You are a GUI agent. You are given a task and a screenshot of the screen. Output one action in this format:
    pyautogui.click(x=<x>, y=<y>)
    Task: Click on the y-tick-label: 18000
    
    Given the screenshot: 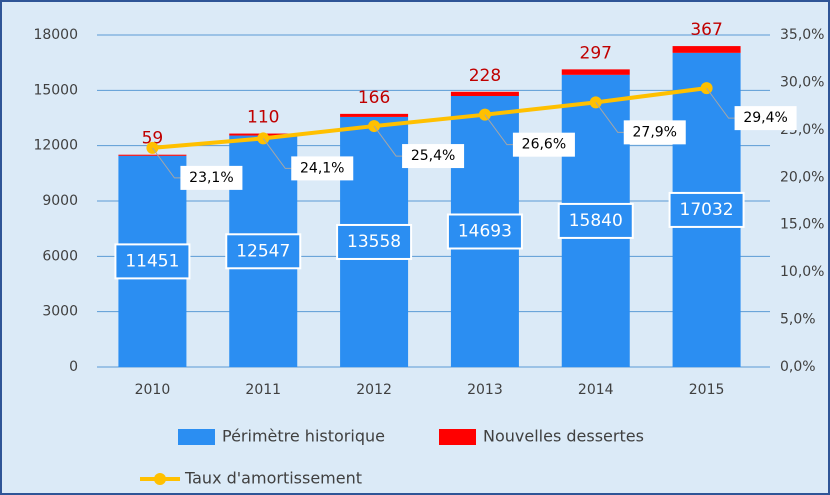 What is the action you would take?
    pyautogui.click(x=55, y=35)
    